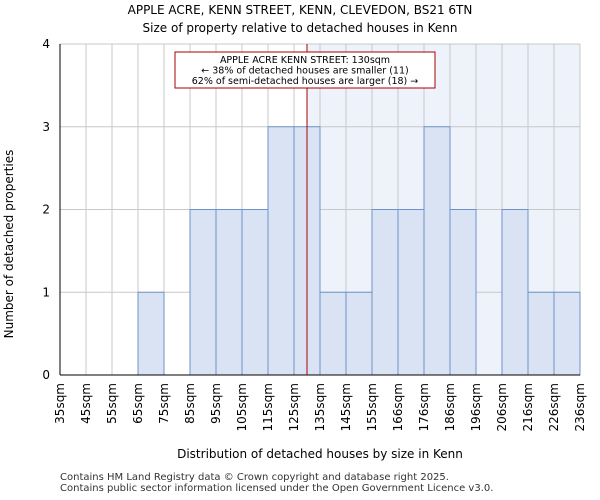 The height and width of the screenshot is (500, 600). Describe the element at coordinates (86, 403) in the screenshot. I see `x-tick-label: 45sqm` at that location.